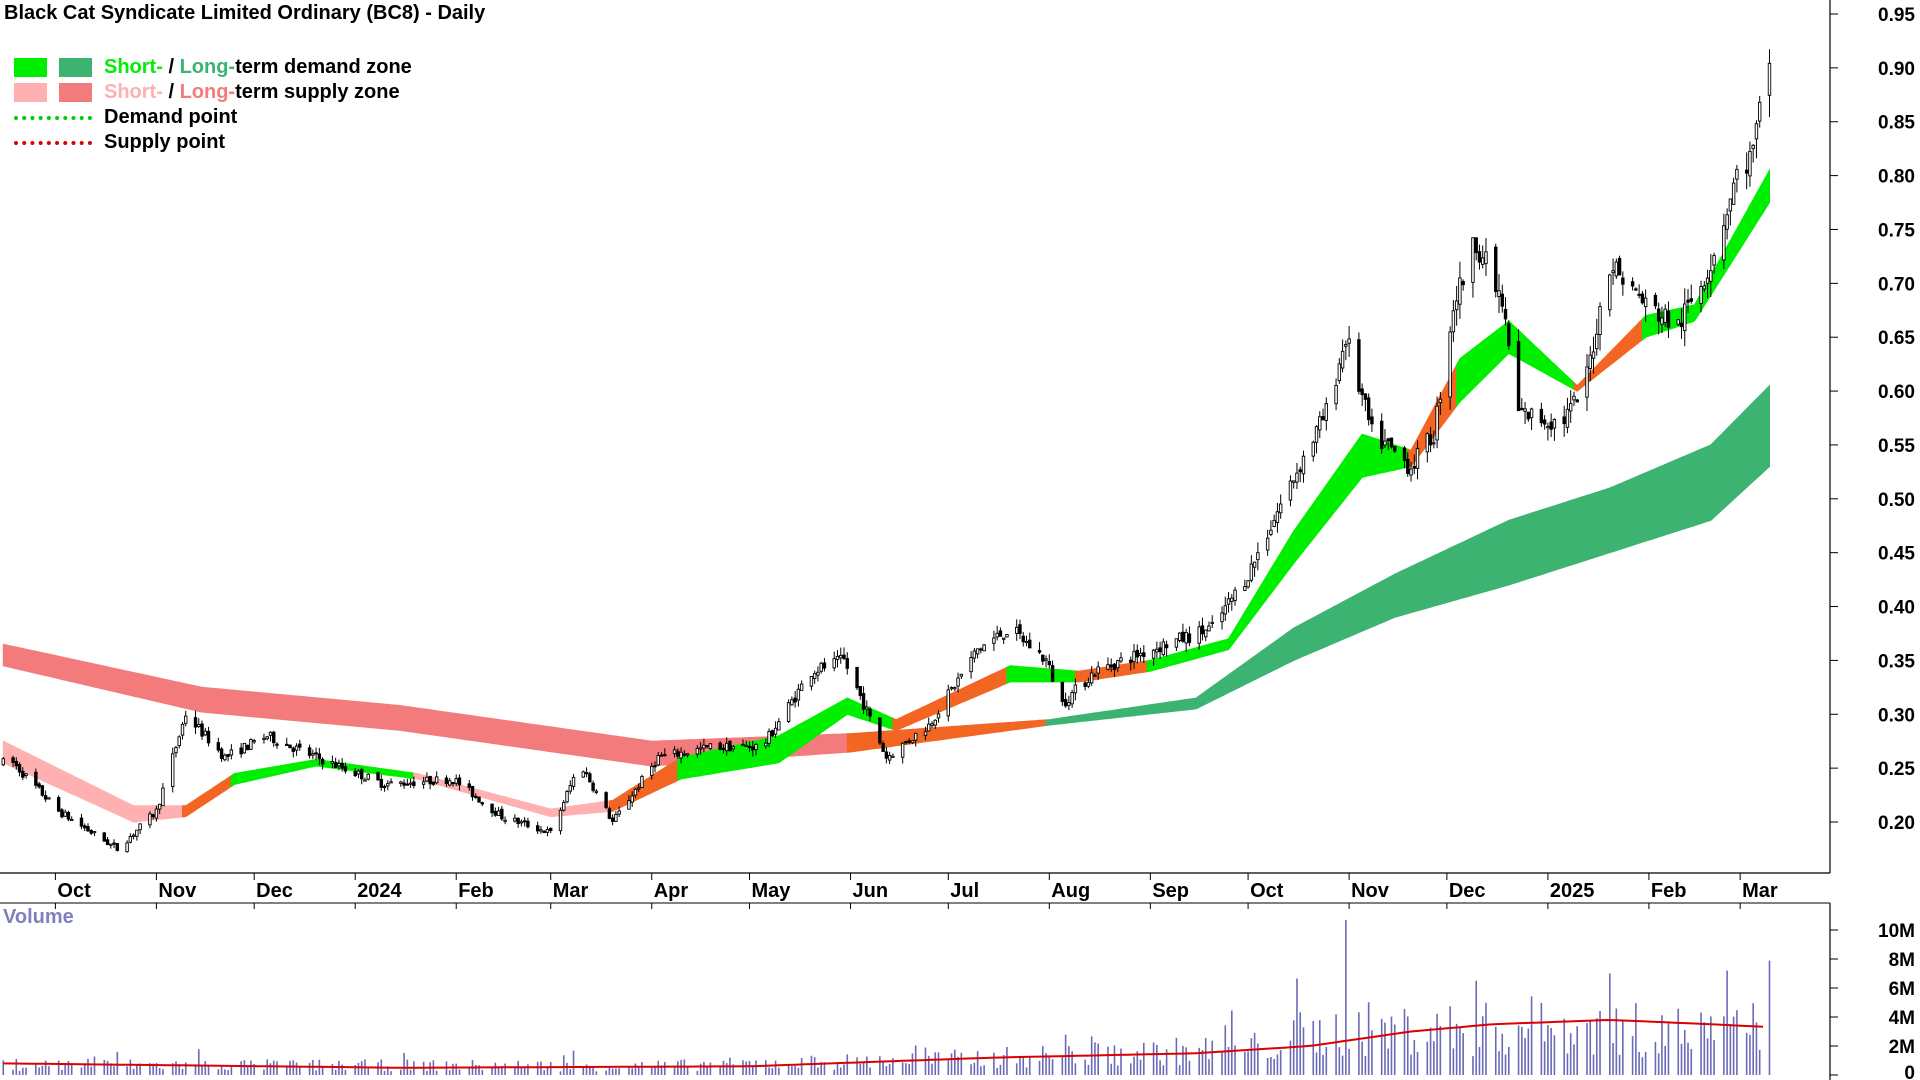 This screenshot has height=1080, width=1920. I want to click on x-tick-label: Nov, so click(177, 891).